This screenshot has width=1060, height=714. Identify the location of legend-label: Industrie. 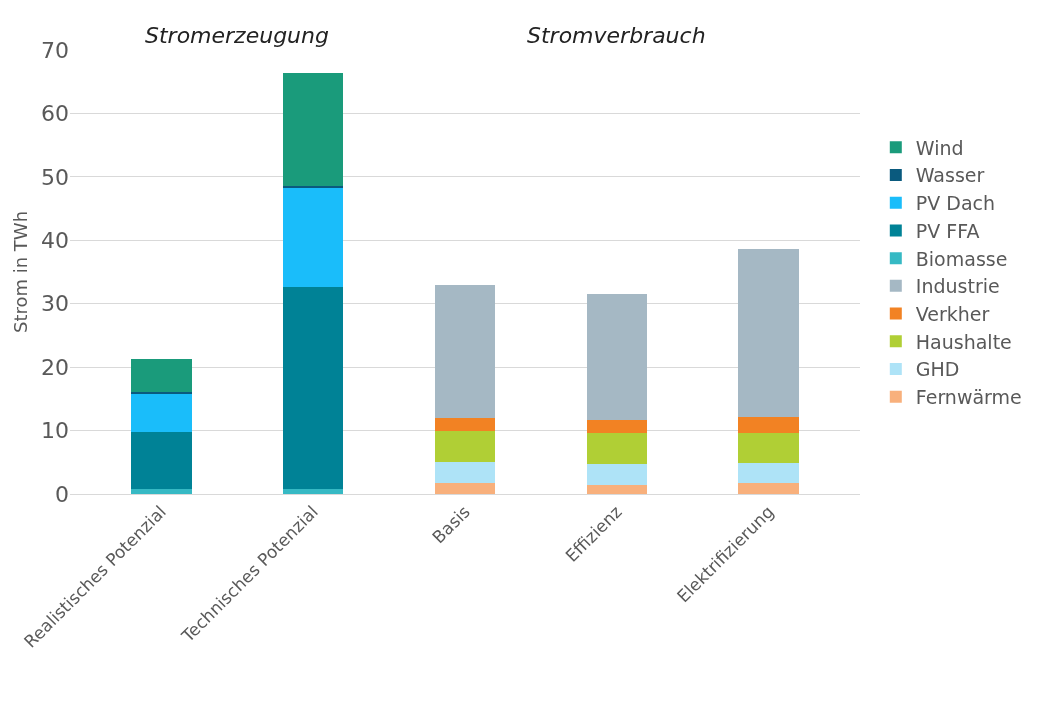
(957, 286).